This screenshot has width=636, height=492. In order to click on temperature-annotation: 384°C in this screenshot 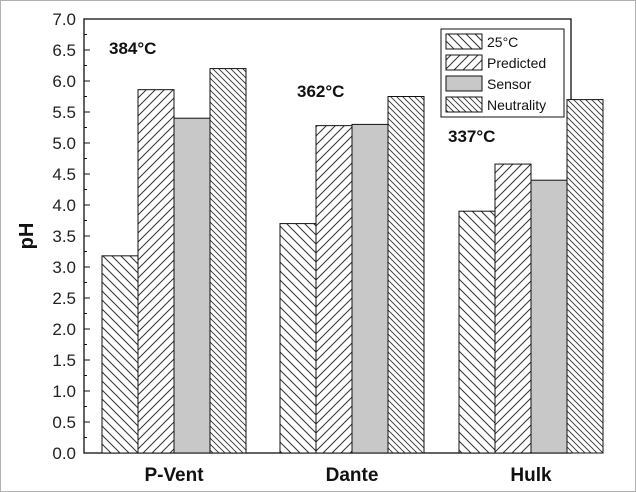, I will do `click(132, 48)`.